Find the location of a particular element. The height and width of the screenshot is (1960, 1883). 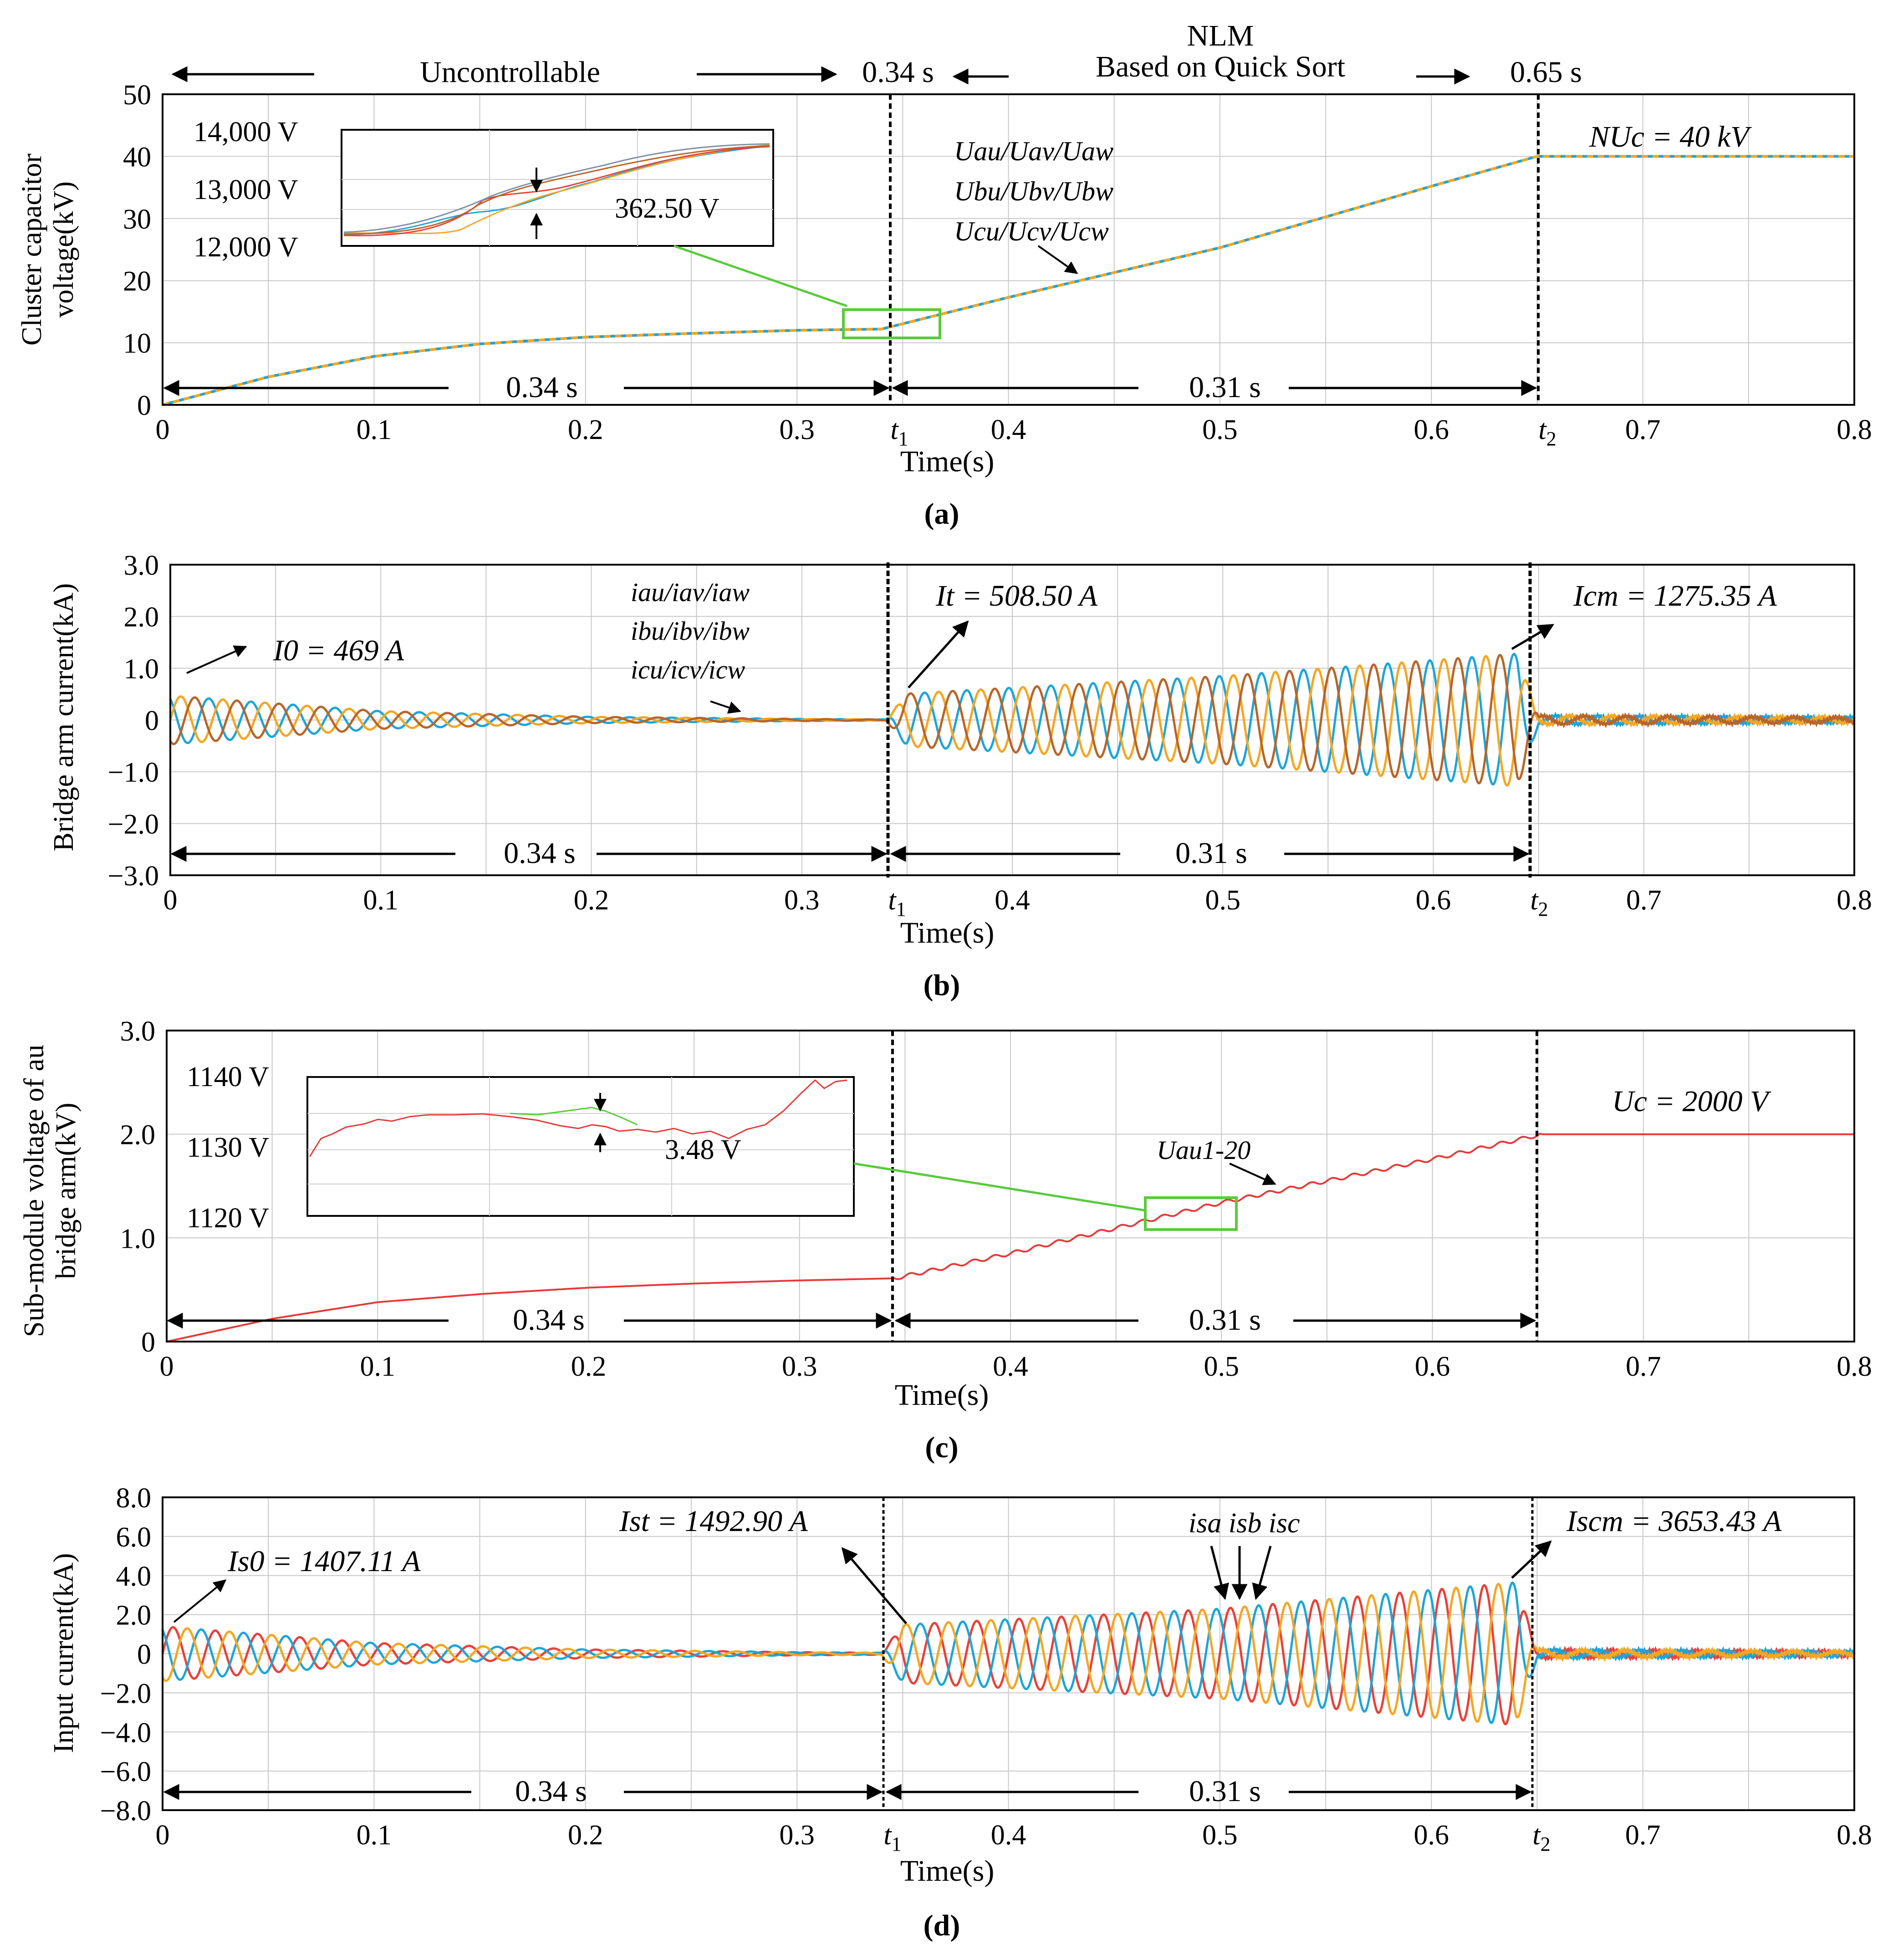

panel-d-frame is located at coordinates (1008, 1654).